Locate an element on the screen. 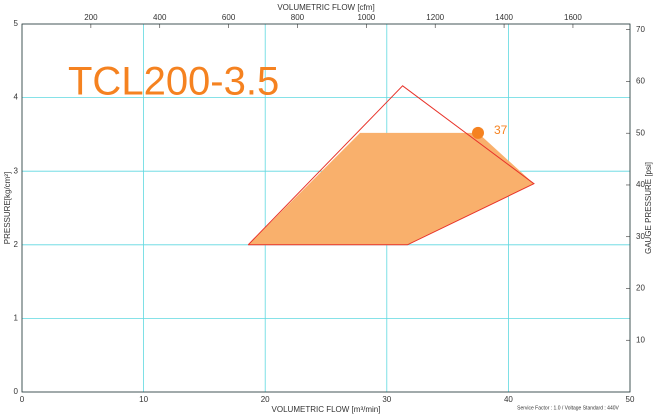 The image size is (655, 416). x-axis-label: VOLUMETRIC FLOW [m³/min] is located at coordinates (326, 409).